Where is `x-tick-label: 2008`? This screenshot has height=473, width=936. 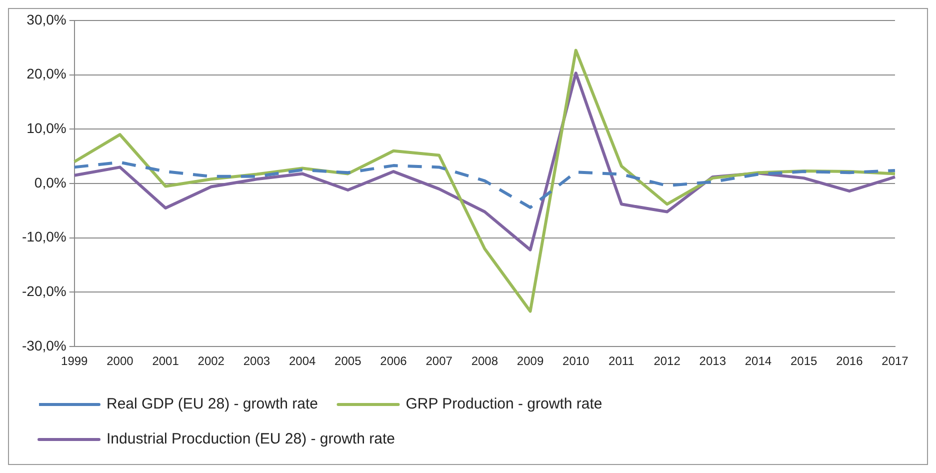 x-tick-label: 2008 is located at coordinates (484, 361).